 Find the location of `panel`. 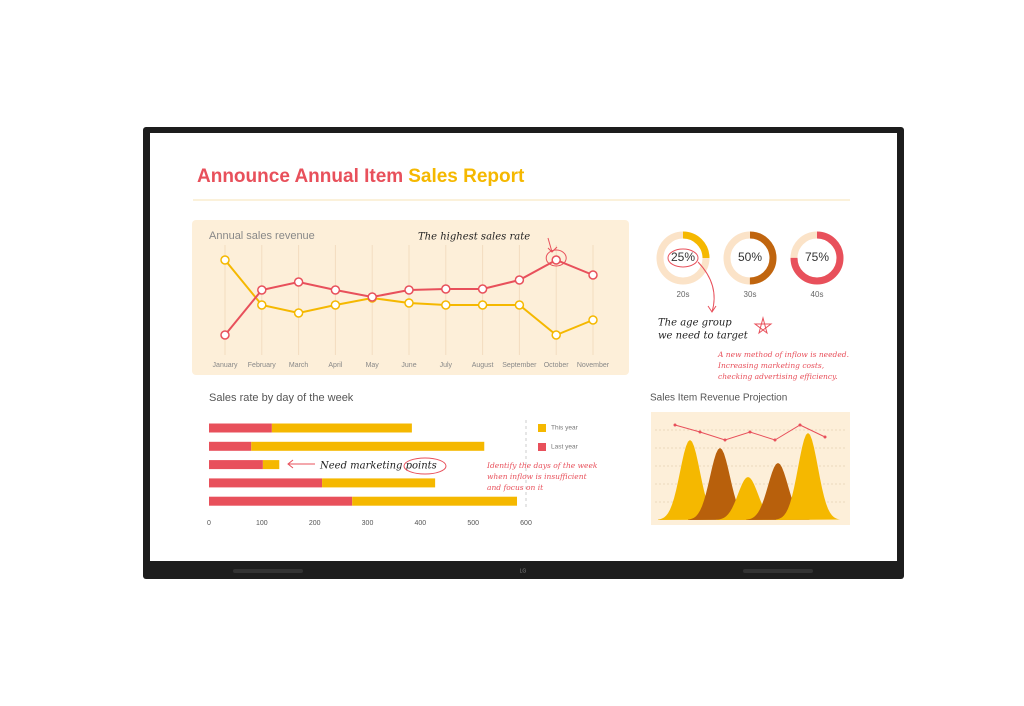

panel is located at coordinates (410, 297).